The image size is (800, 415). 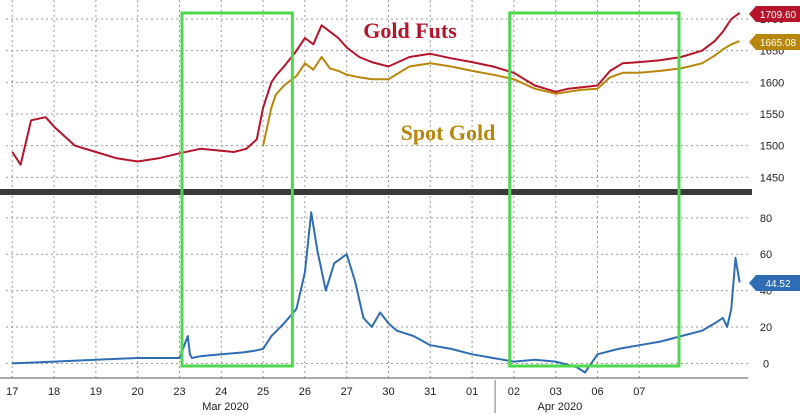 I want to click on gold-futs-label: Gold Futs, so click(x=410, y=30).